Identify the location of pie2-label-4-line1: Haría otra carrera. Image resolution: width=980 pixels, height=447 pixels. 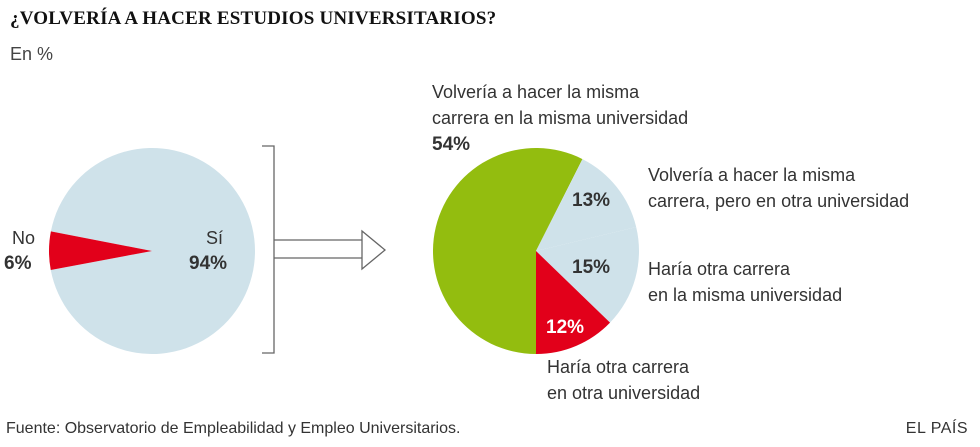
(618, 367).